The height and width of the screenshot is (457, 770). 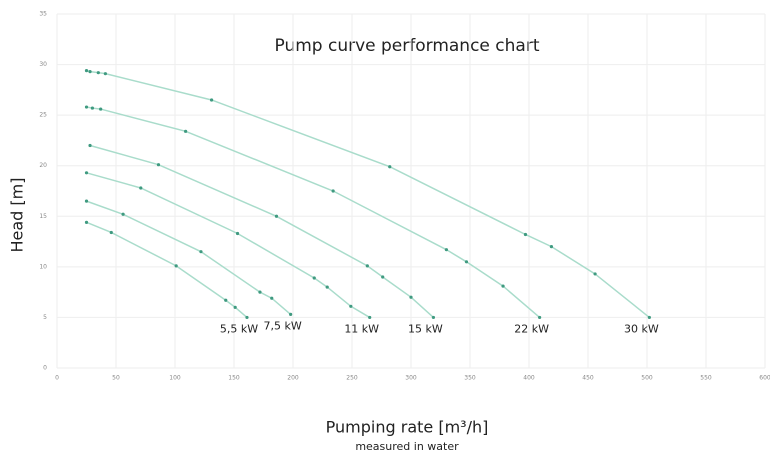 What do you see at coordinates (283, 325) in the screenshot?
I see `series-label: 7,5 kW` at bounding box center [283, 325].